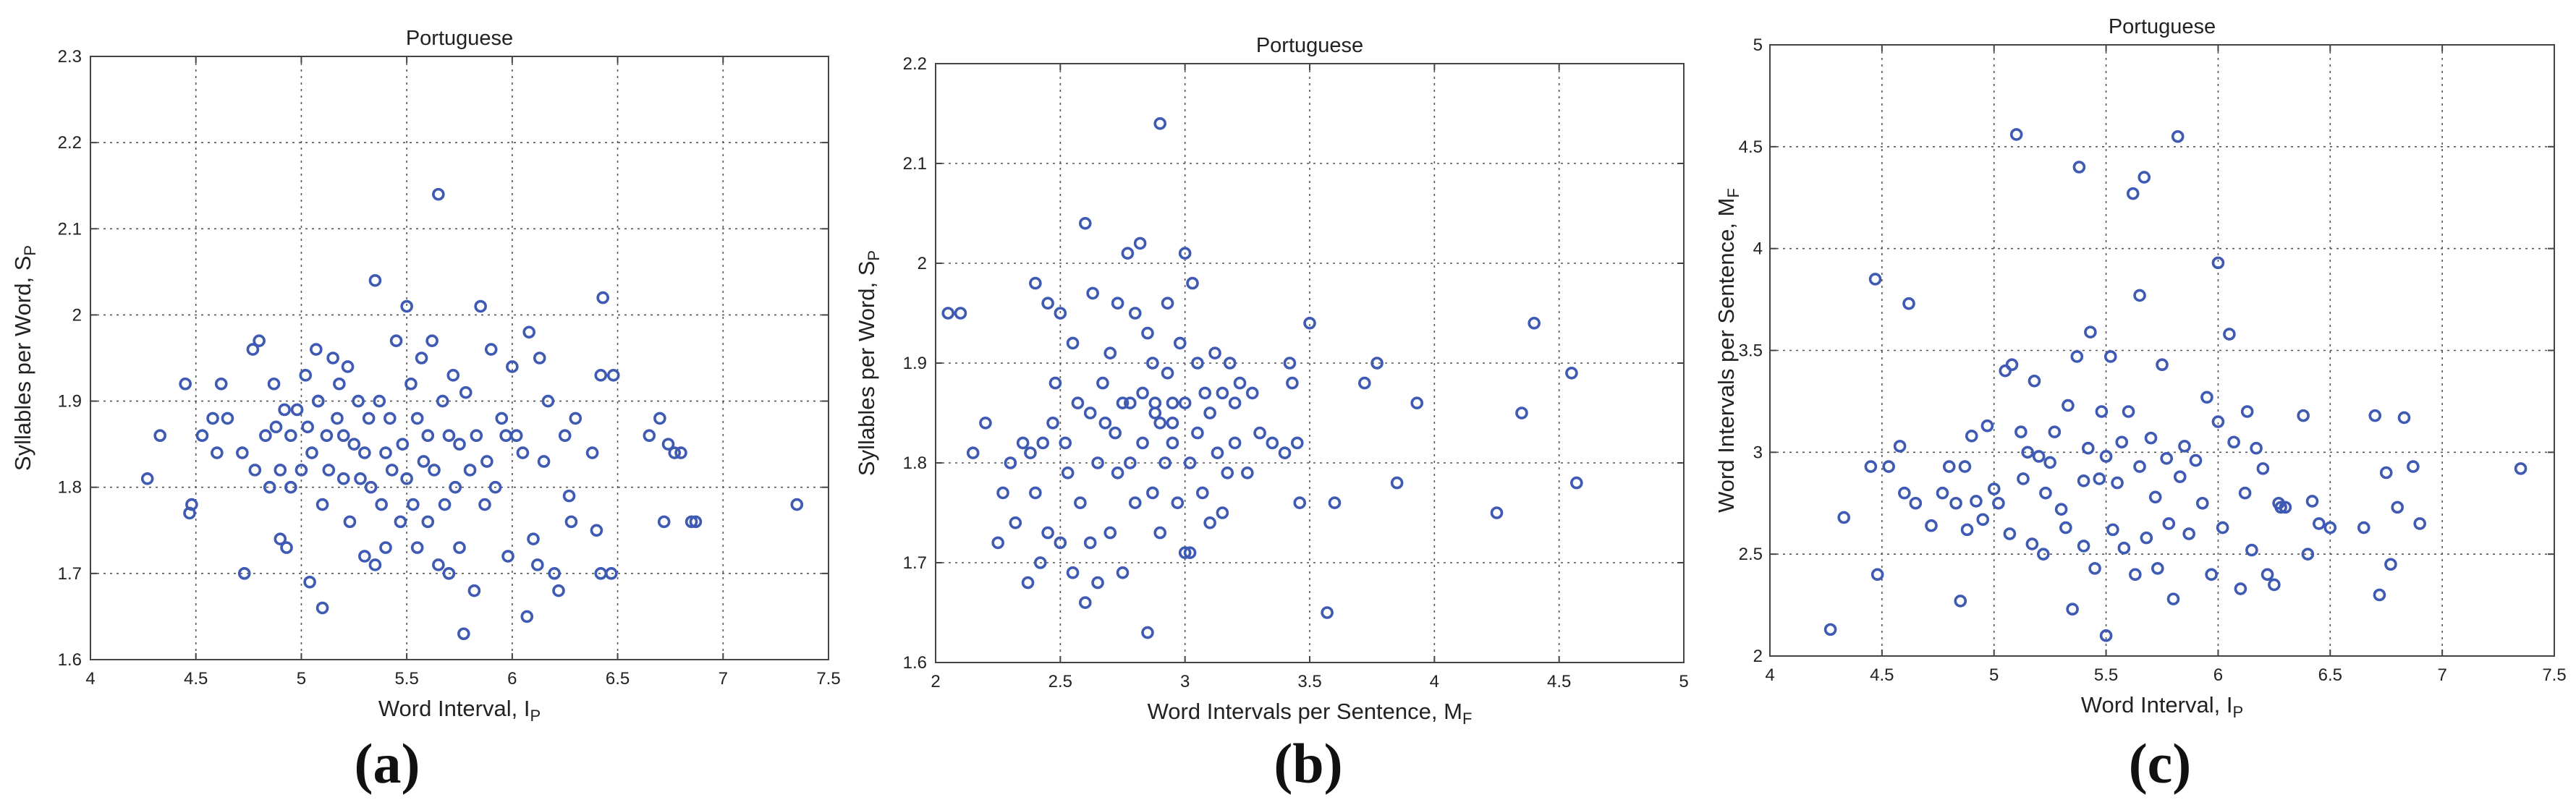  Describe the element at coordinates (406, 679) in the screenshot. I see `x-tick-label: 5.5` at that location.